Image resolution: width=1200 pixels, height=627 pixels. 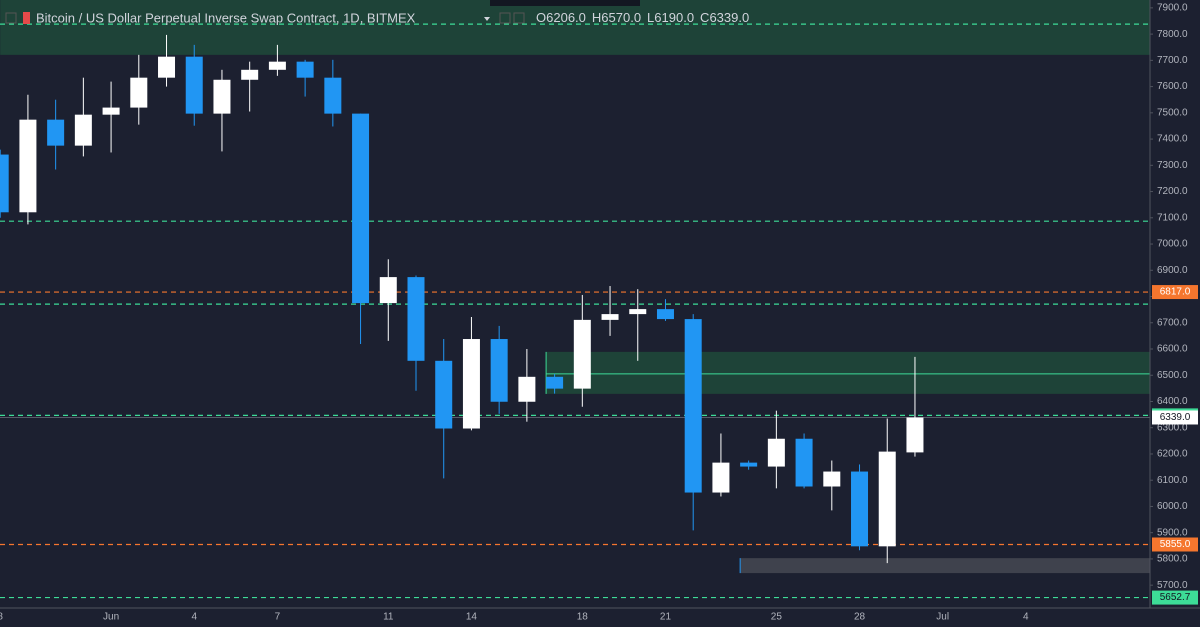 I want to click on x-tick-label: 7, so click(x=278, y=617).